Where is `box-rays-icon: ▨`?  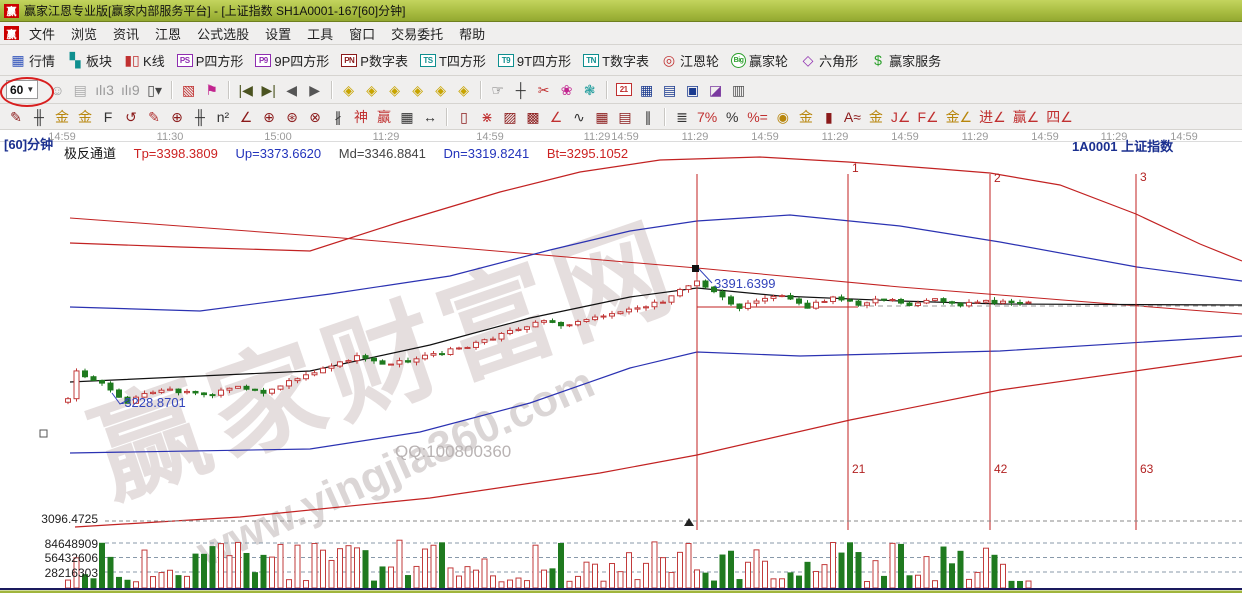
box-rays-icon: ▨ is located at coordinates (510, 116).